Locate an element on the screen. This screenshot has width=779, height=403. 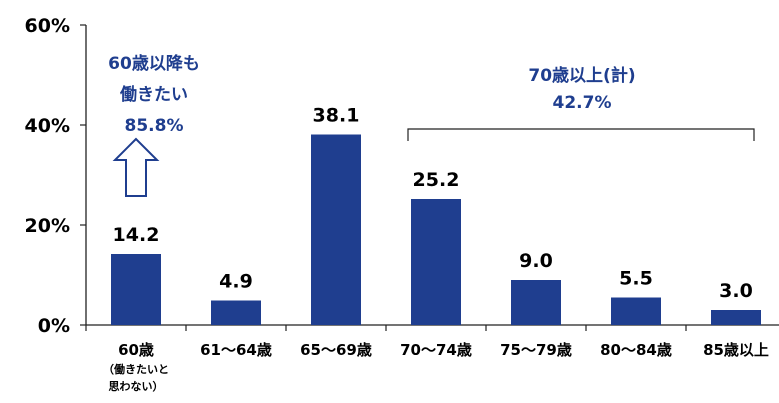
y-tick-label: 60% is located at coordinates (47, 26).